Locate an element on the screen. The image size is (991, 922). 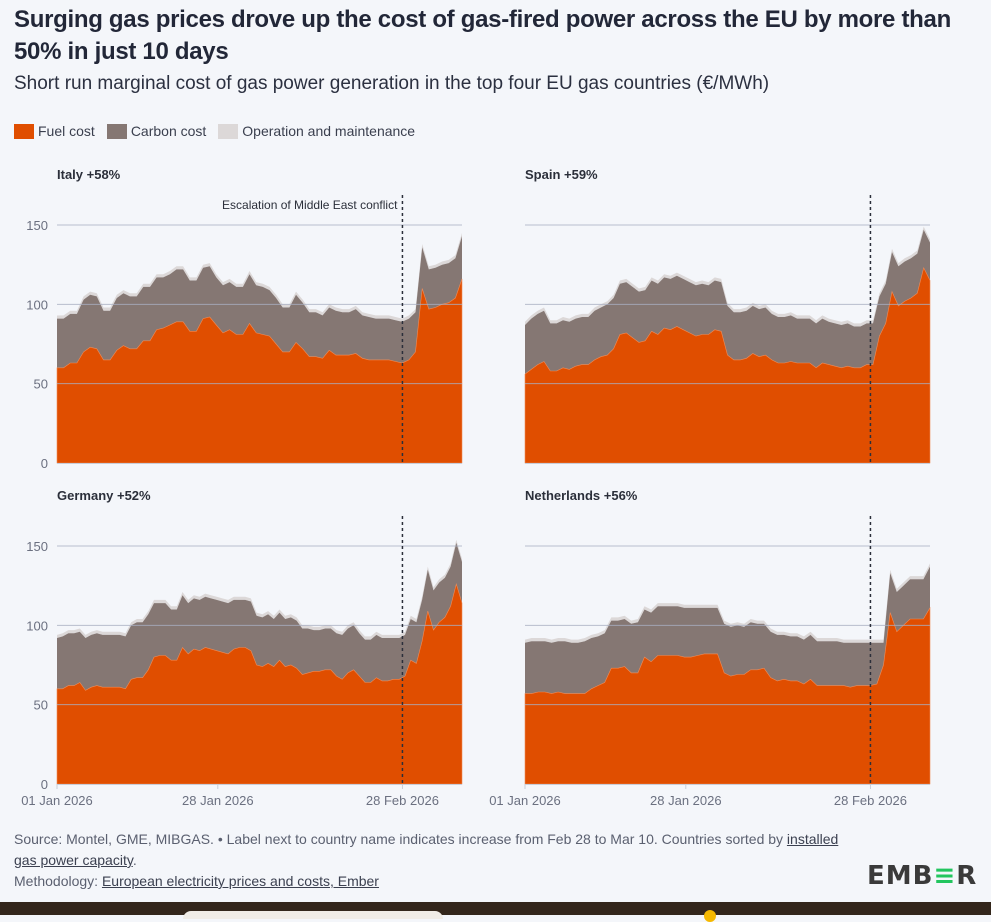
legend-item-om: Operation and maintenance is located at coordinates (316, 131).